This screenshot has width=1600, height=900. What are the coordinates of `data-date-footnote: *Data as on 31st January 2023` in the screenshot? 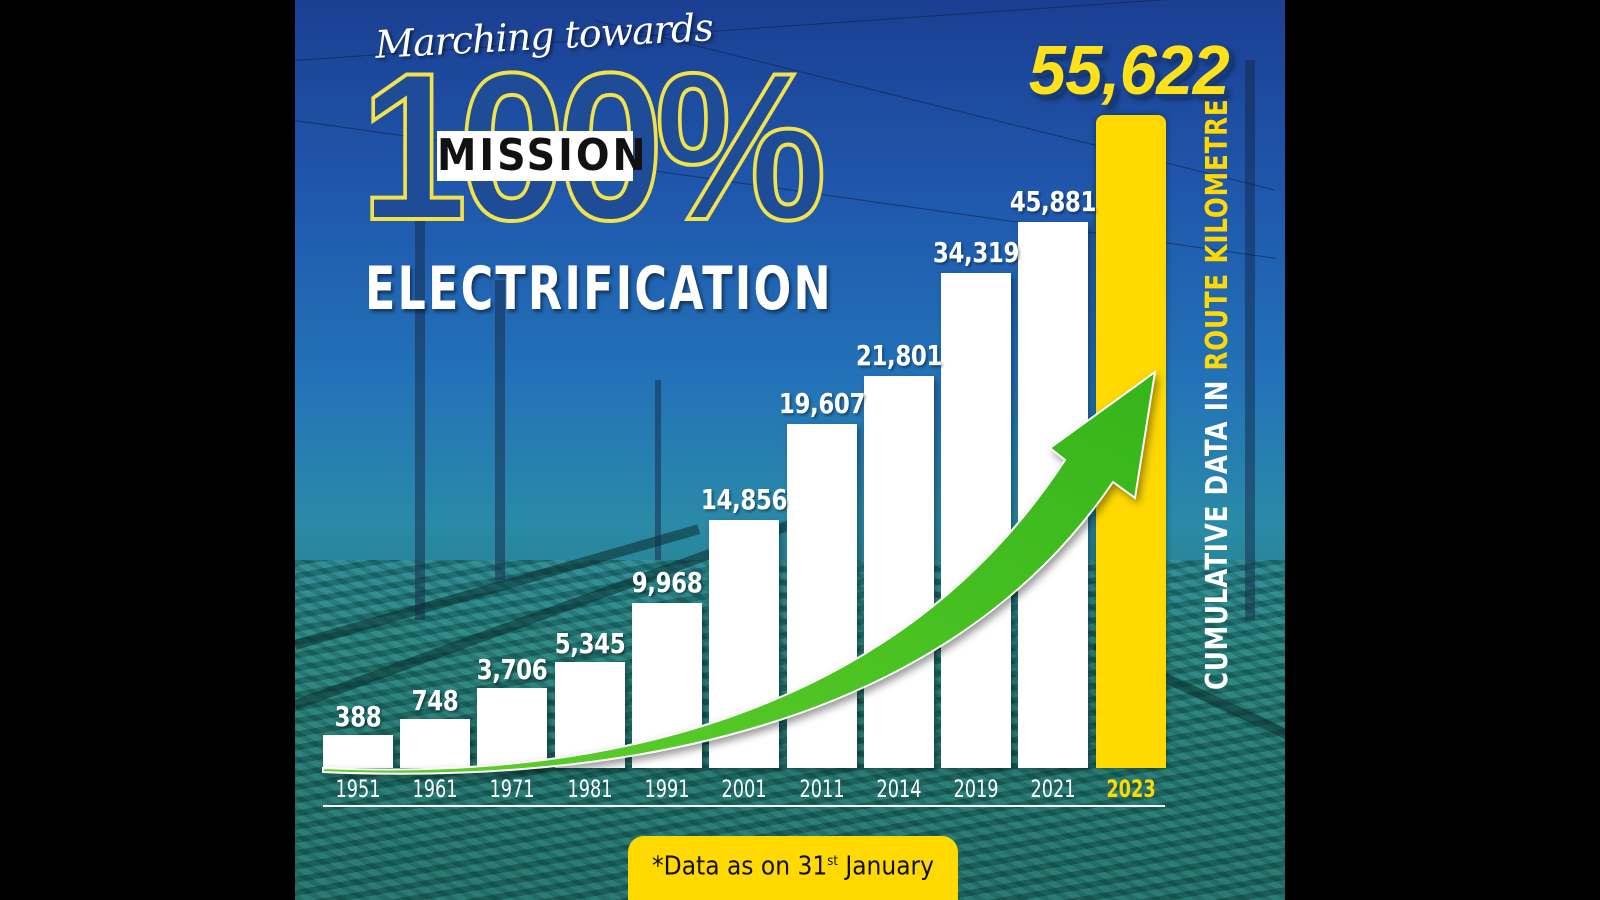 It's located at (793, 868).